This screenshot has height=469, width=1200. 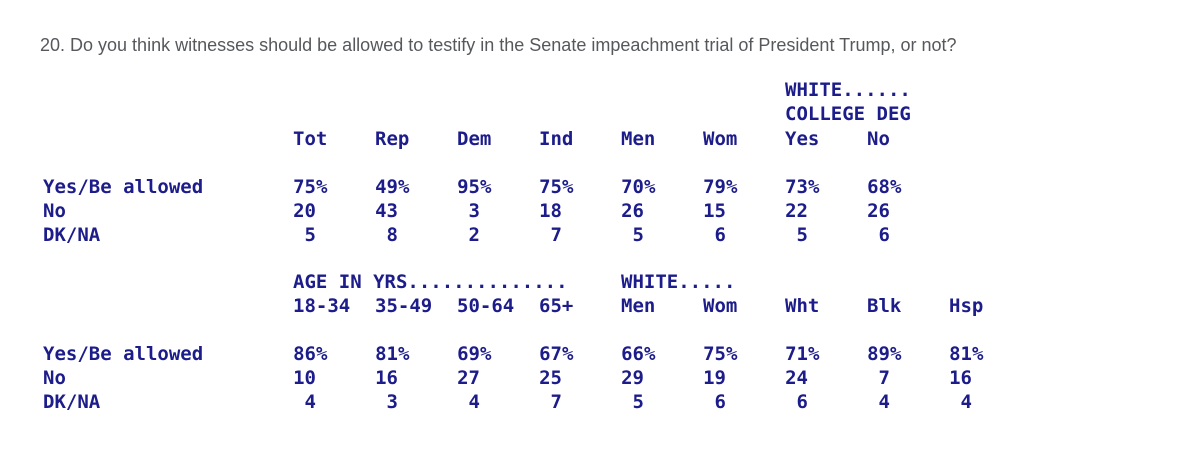 I want to click on t1-column-header-row: Tot Rep Dem Ind Men Wom Yes No, so click(x=496, y=139).